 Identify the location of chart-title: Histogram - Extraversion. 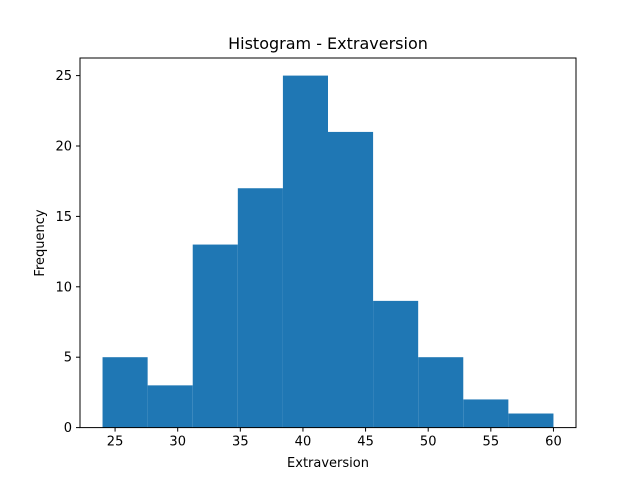
(328, 43).